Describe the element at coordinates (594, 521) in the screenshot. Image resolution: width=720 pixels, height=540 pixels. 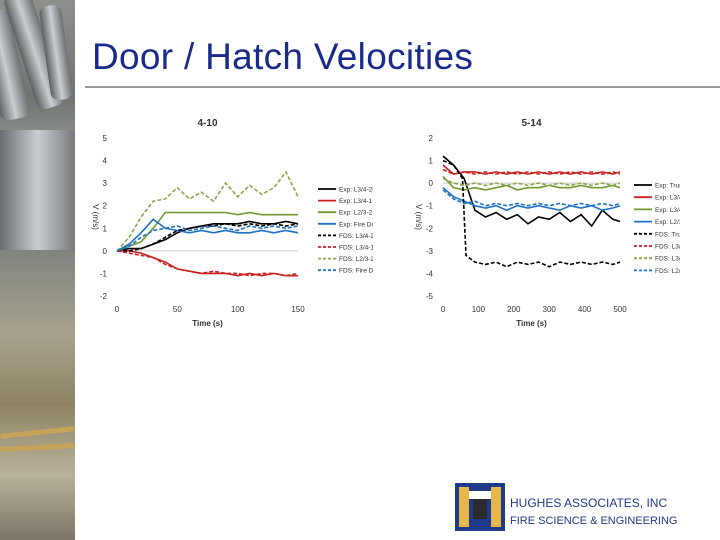
I see `company-tagline: FIRE SCIENCE & ENGINEERING` at that location.